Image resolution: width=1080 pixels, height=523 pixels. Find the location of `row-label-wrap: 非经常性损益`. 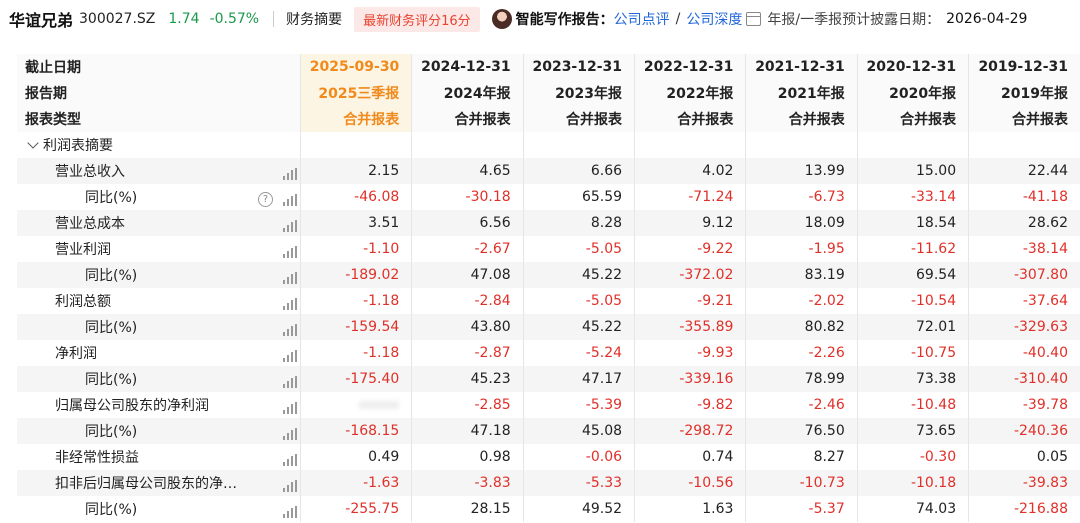

row-label-wrap: 非经常性损益 is located at coordinates (161, 457).